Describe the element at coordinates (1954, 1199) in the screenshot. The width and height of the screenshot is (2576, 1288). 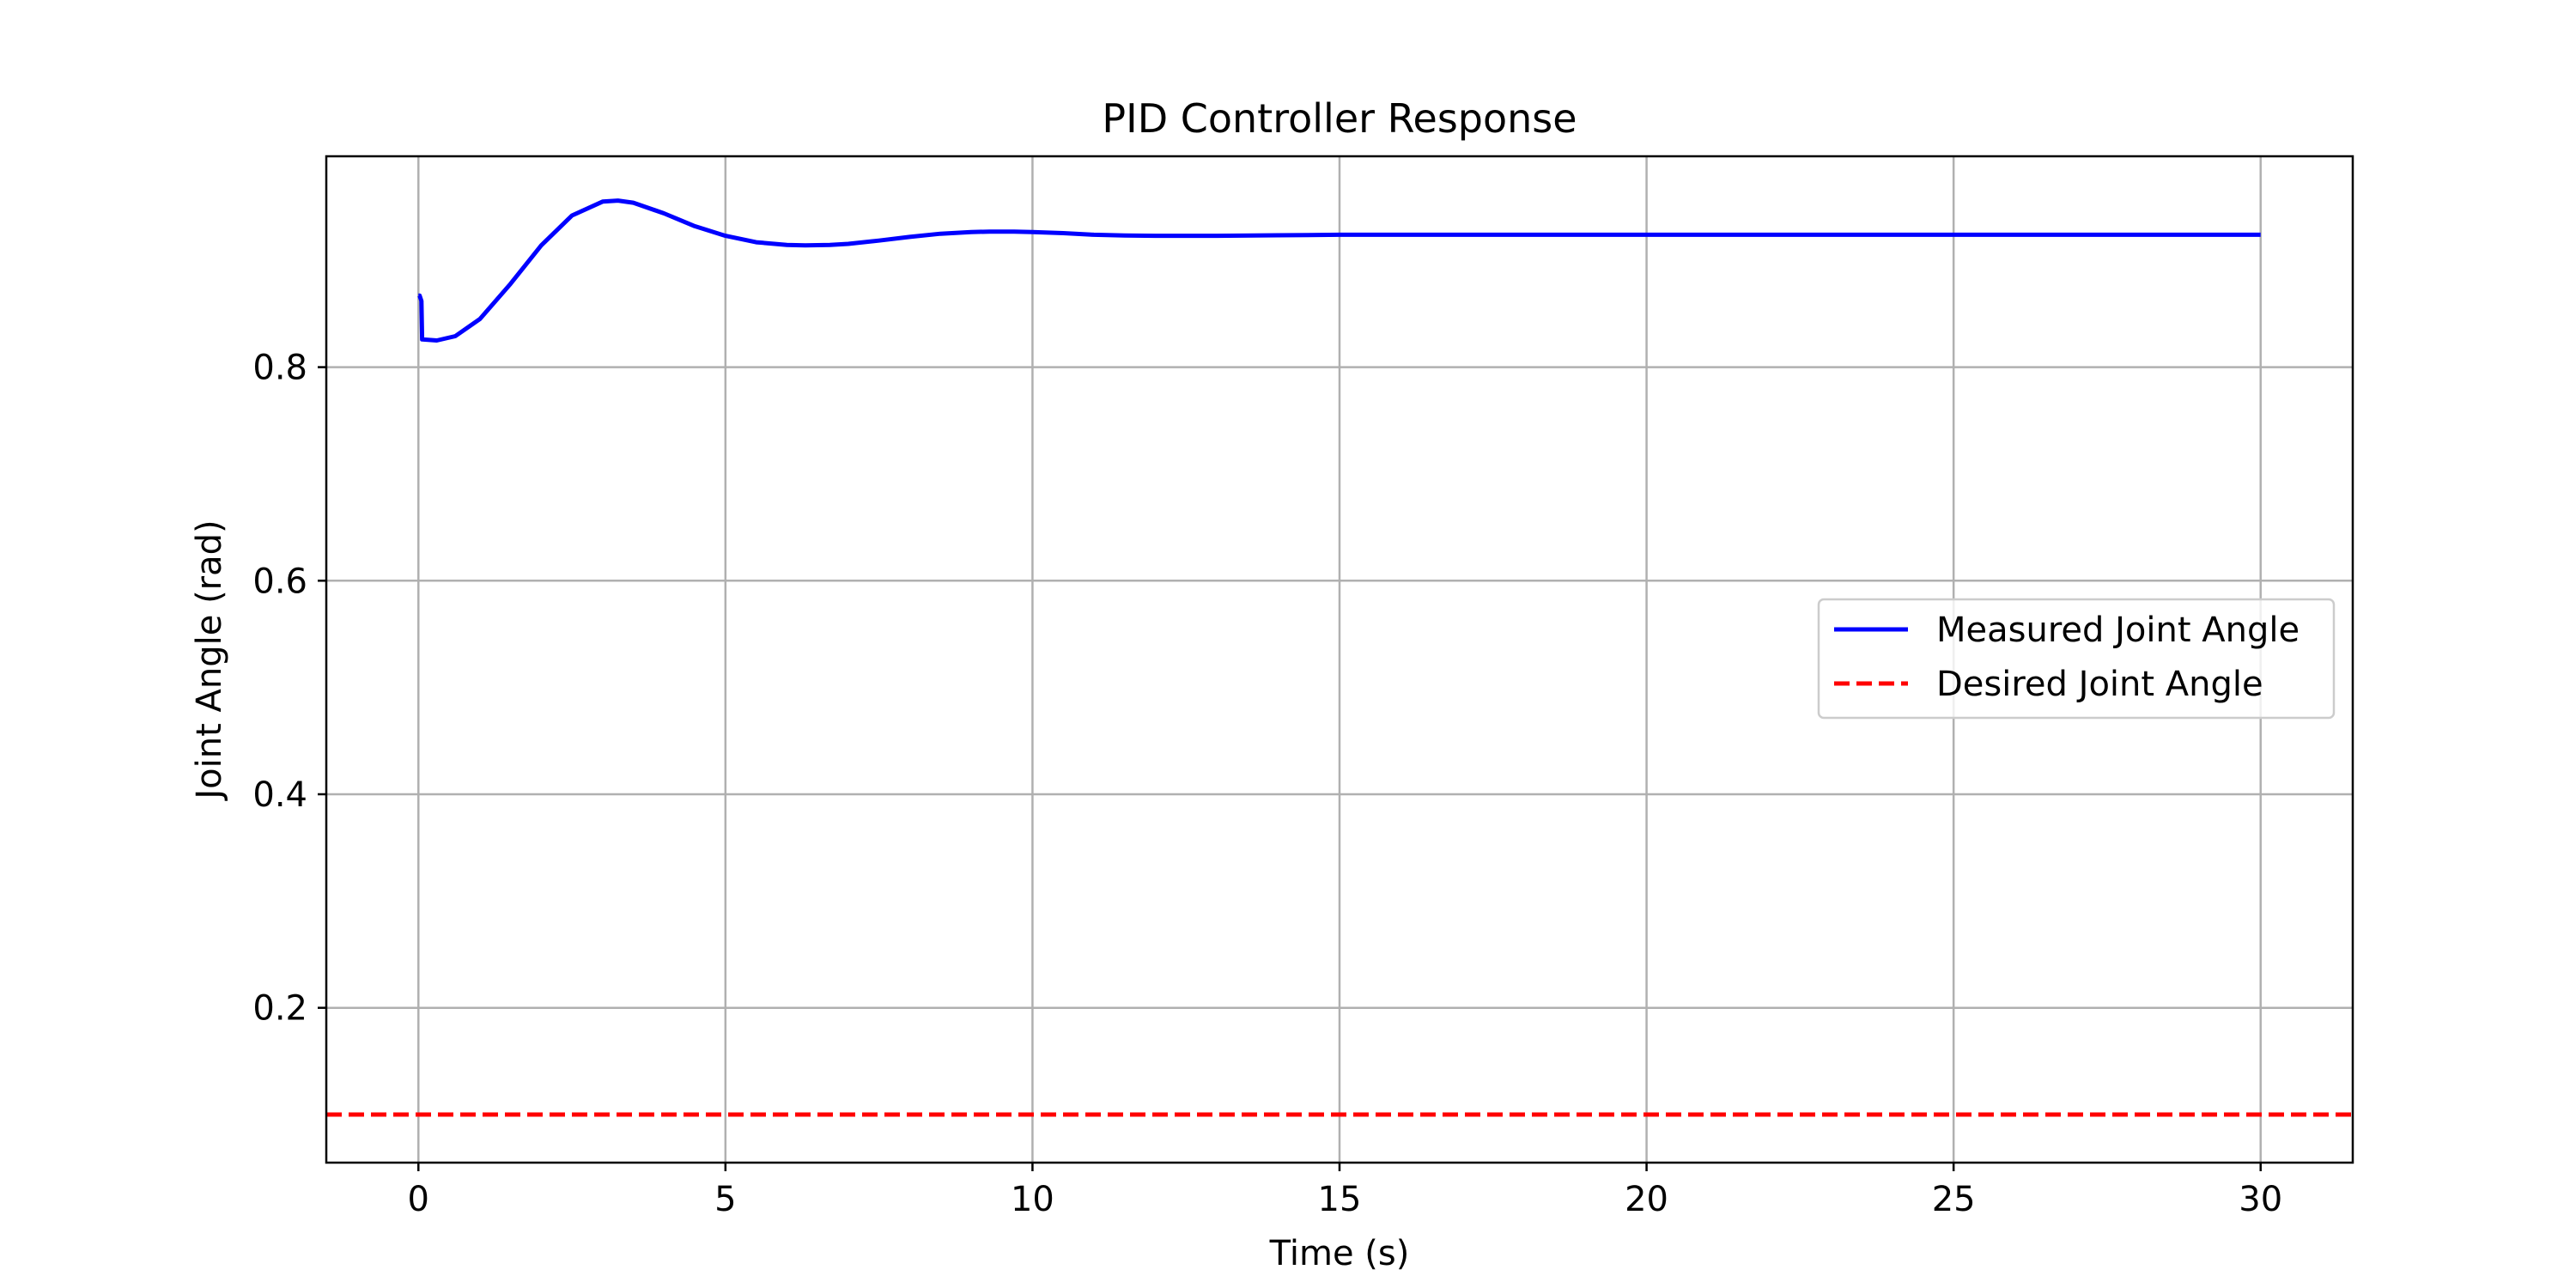
I see `x-tick-label: 25` at that location.